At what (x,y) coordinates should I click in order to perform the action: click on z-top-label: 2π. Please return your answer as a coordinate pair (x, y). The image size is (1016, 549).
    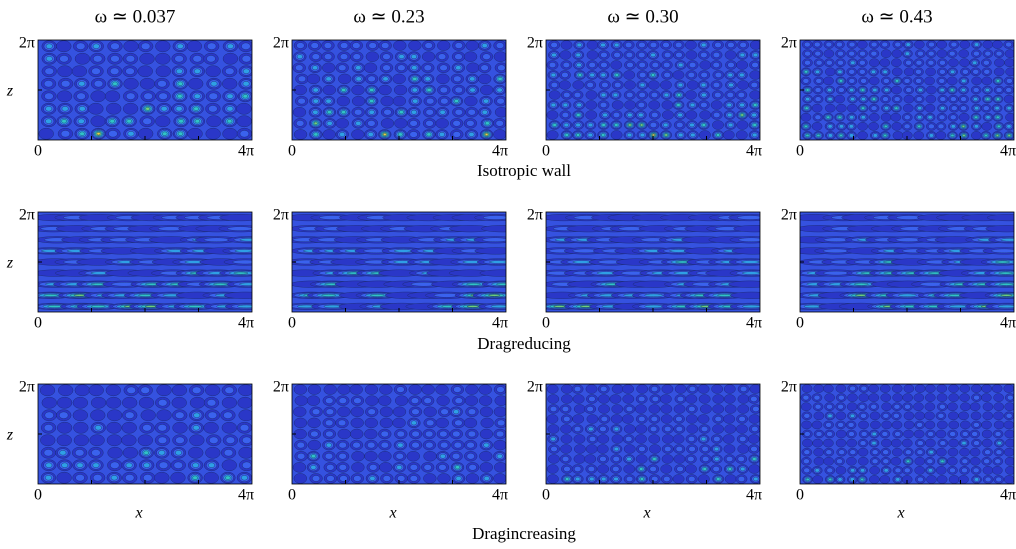
    Looking at the image, I should click on (535, 43).